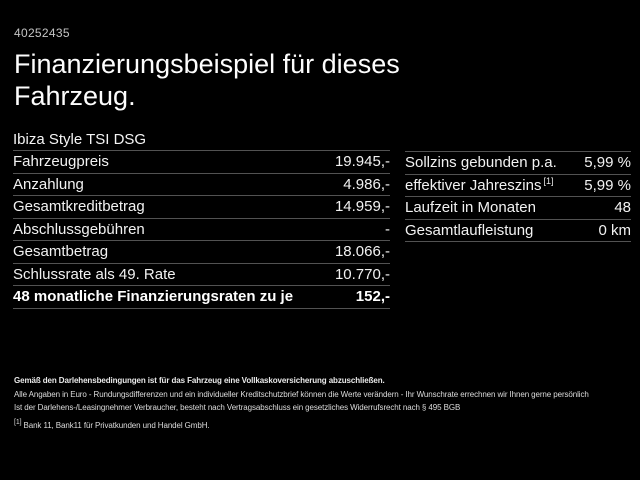  Describe the element at coordinates (48, 184) in the screenshot. I see `finance-row-label: Anzahlung` at that location.